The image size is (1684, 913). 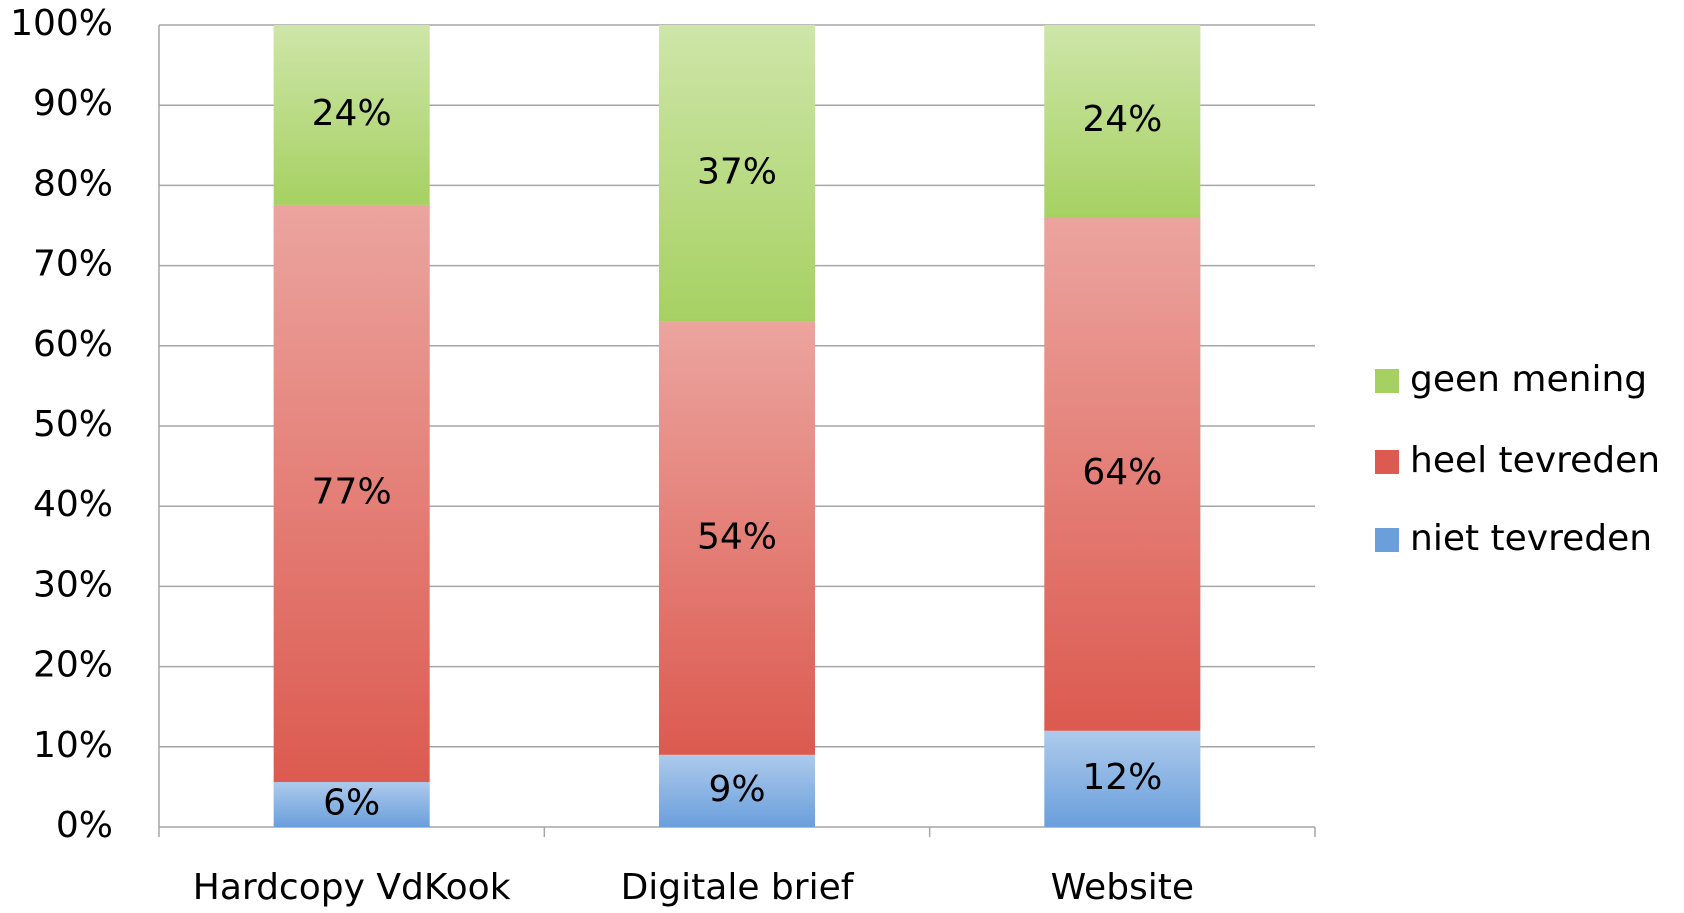 I want to click on data-label: 54%, so click(x=737, y=536).